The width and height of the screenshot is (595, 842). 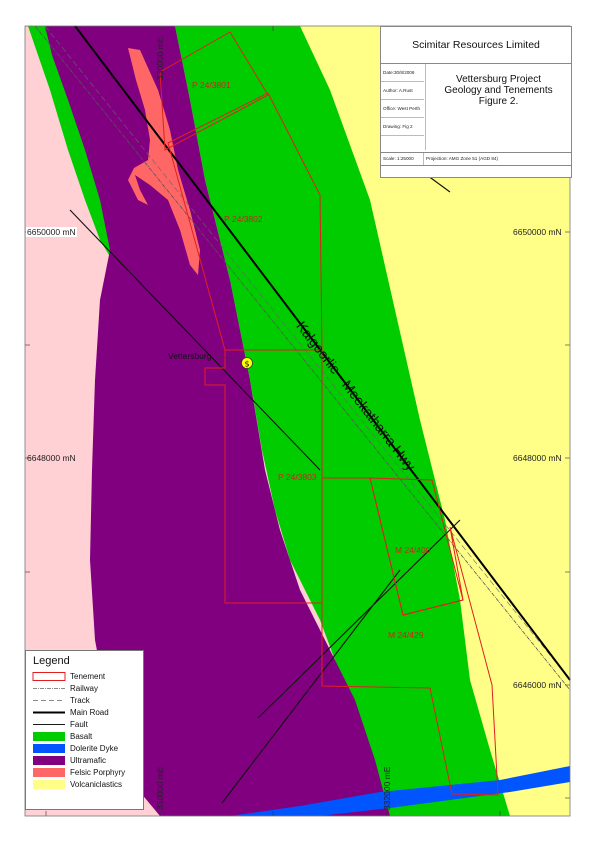 I want to click on meta-projection: Projection: AMG Zone 51 (AGD 84), so click(x=462, y=158).